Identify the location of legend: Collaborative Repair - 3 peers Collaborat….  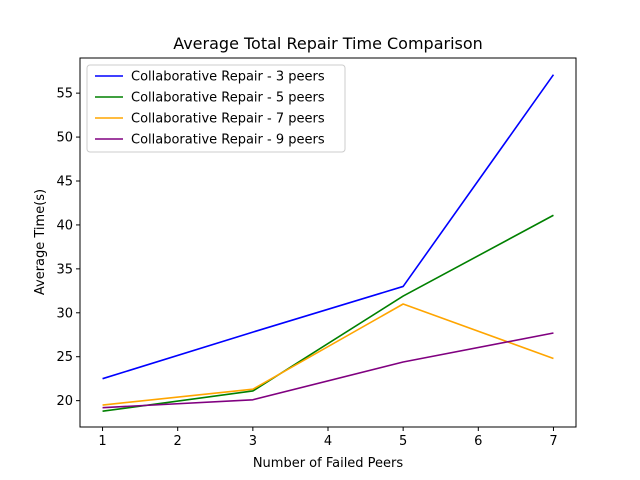
(216, 108).